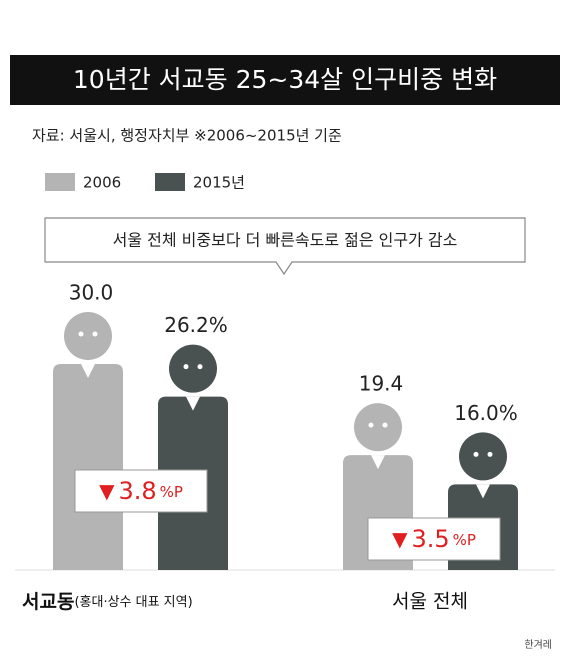 This screenshot has height=657, width=570. Describe the element at coordinates (88, 467) in the screenshot. I see `figure-body` at that location.